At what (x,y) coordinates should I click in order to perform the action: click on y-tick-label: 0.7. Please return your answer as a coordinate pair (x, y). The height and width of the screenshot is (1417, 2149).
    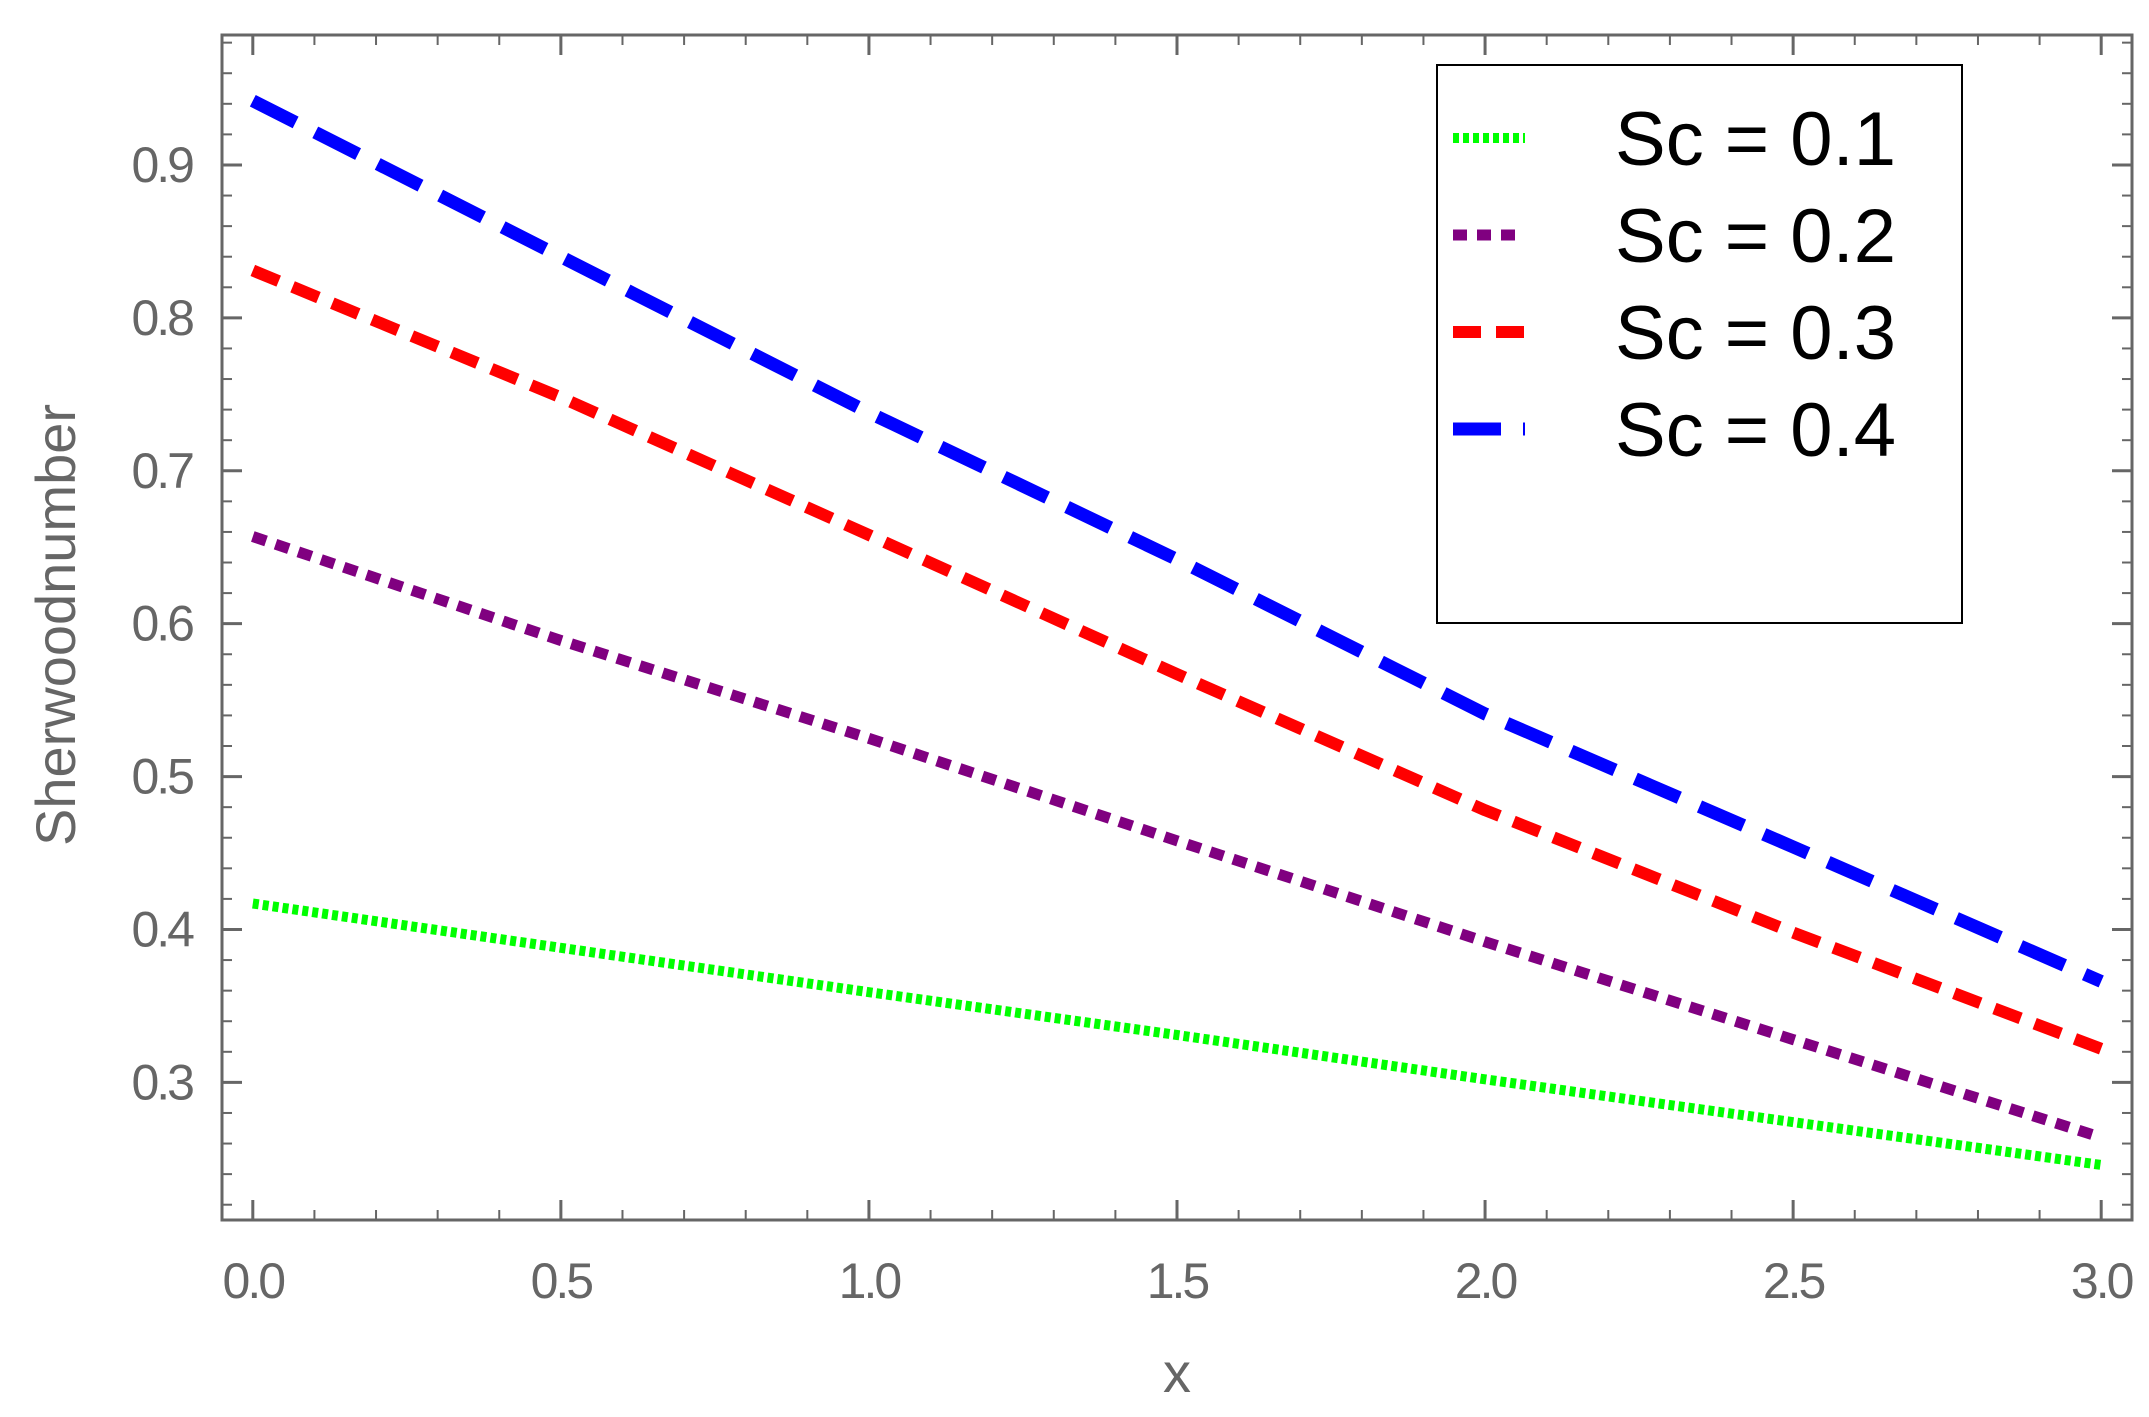
    Looking at the image, I should click on (162, 471).